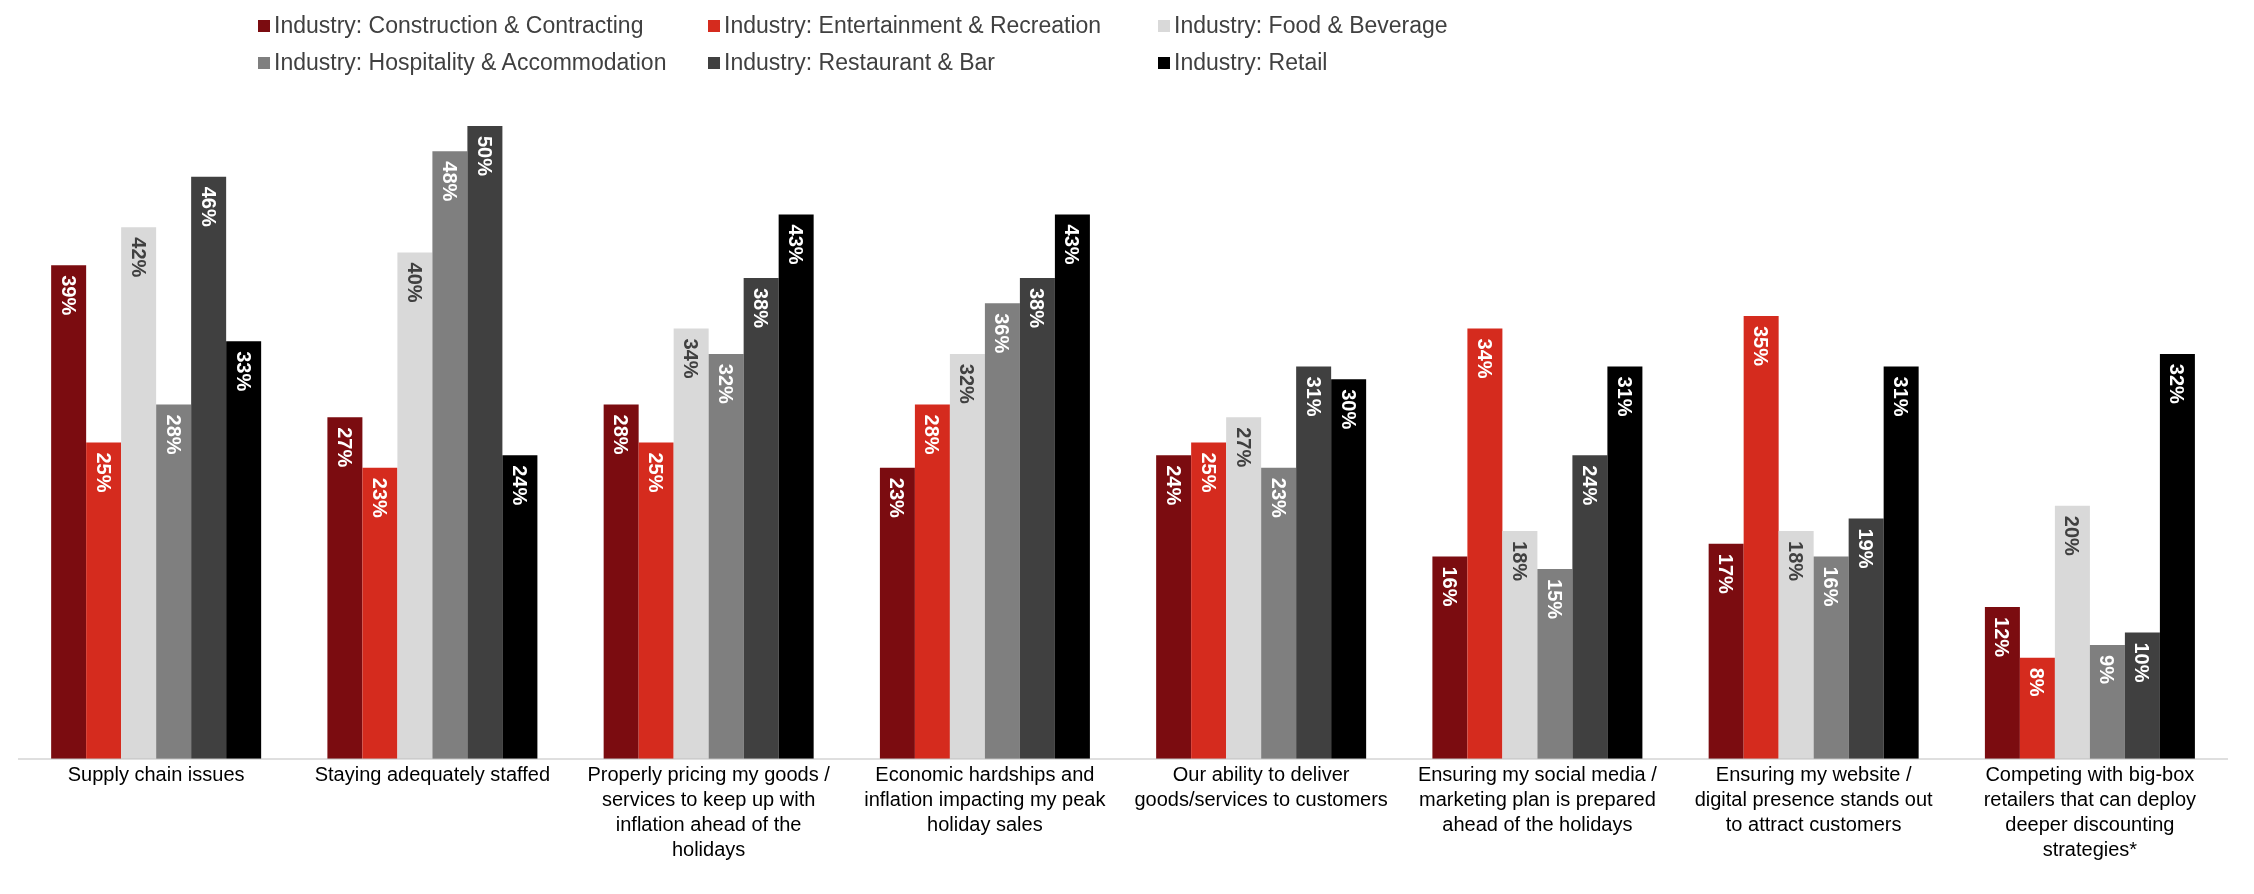 Image resolution: width=2254 pixels, height=894 pixels. I want to click on legend-label: Industry: Food & Beverage, so click(1311, 25).